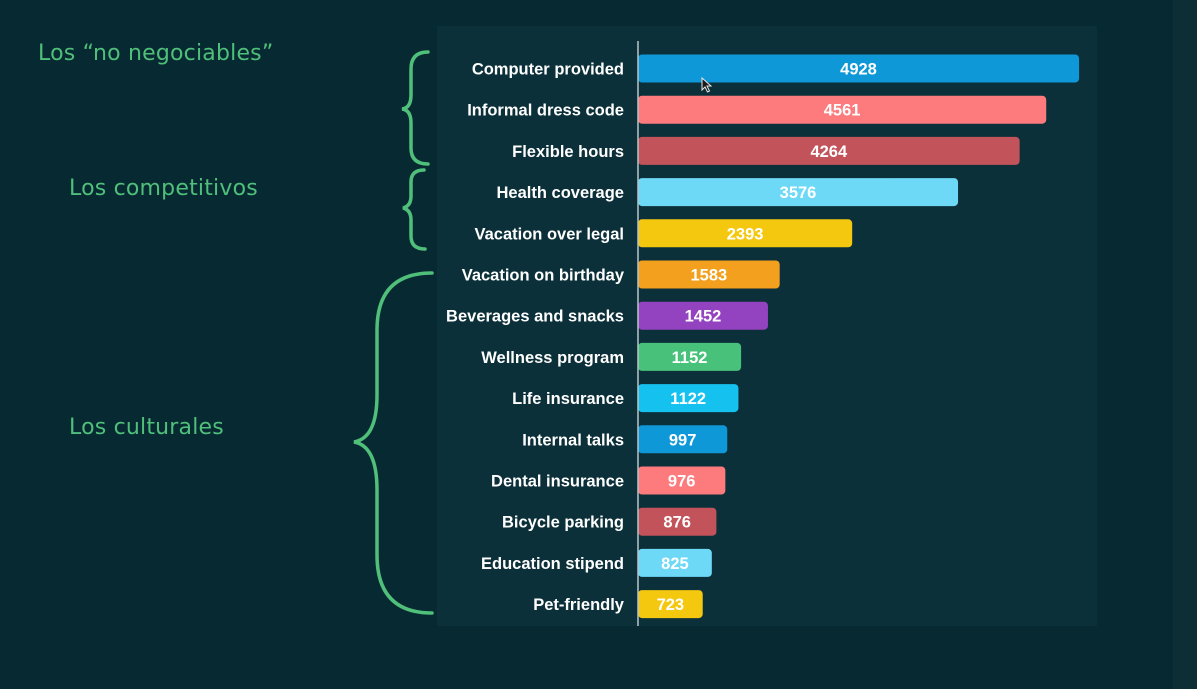 The height and width of the screenshot is (689, 1197). What do you see at coordinates (1185, 344) in the screenshot?
I see `right-edge-strip` at bounding box center [1185, 344].